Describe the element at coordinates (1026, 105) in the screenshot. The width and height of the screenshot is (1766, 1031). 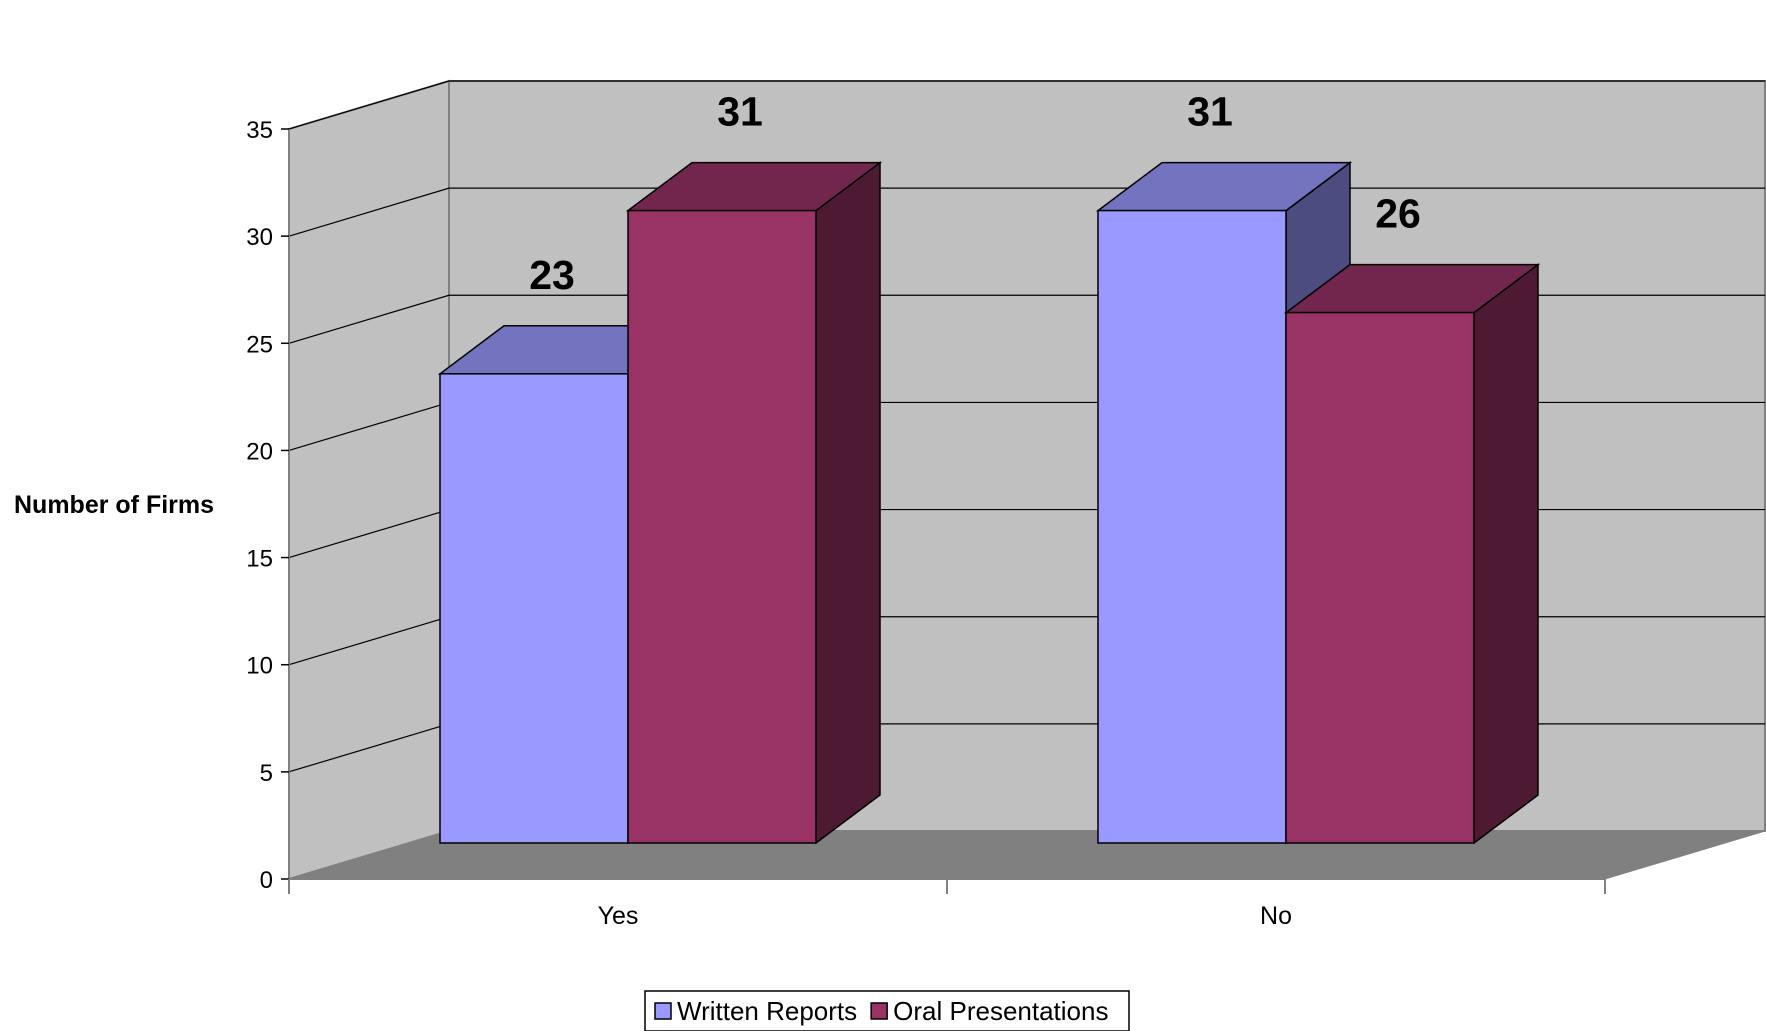
I see `gridline` at that location.